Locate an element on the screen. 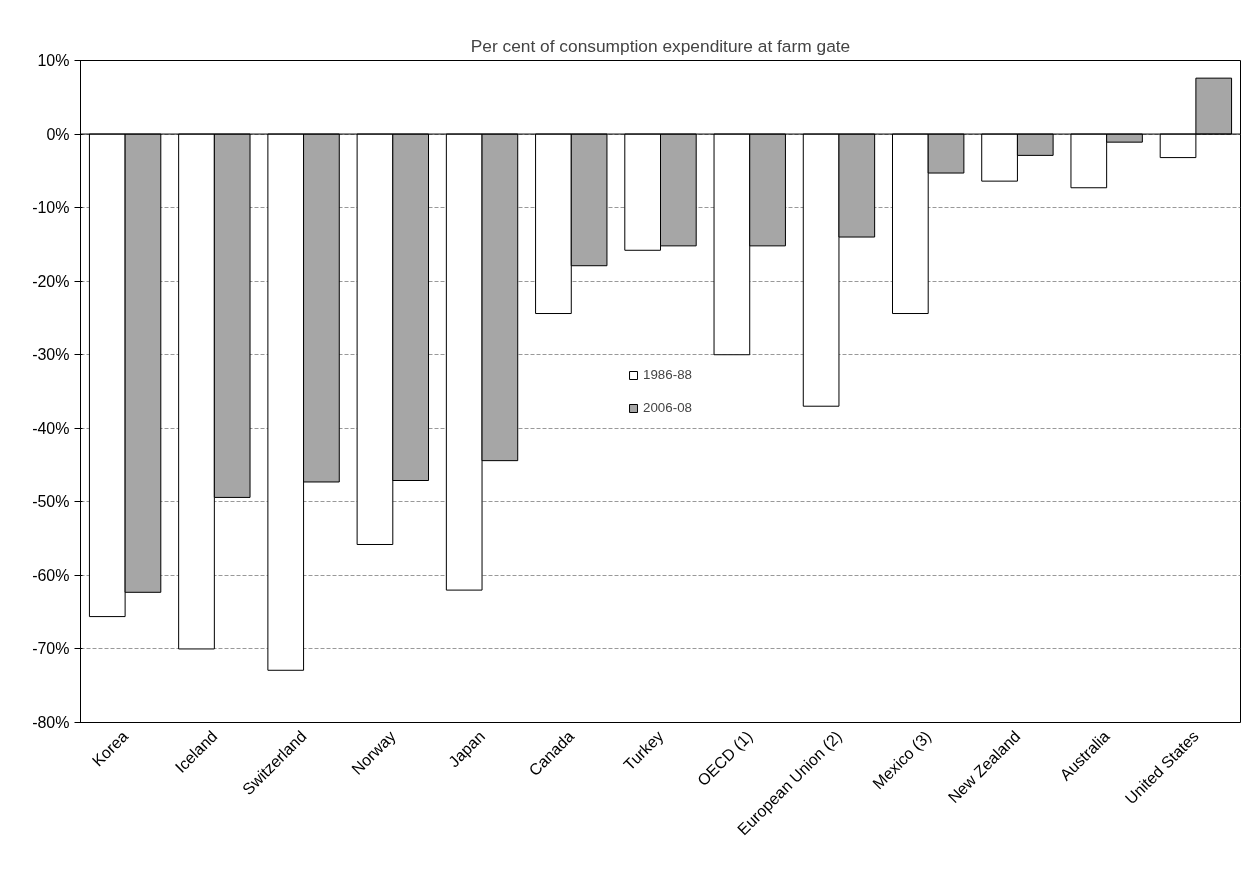 The height and width of the screenshot is (882, 1250). y-tick-label: -40% is located at coordinates (51, 428).